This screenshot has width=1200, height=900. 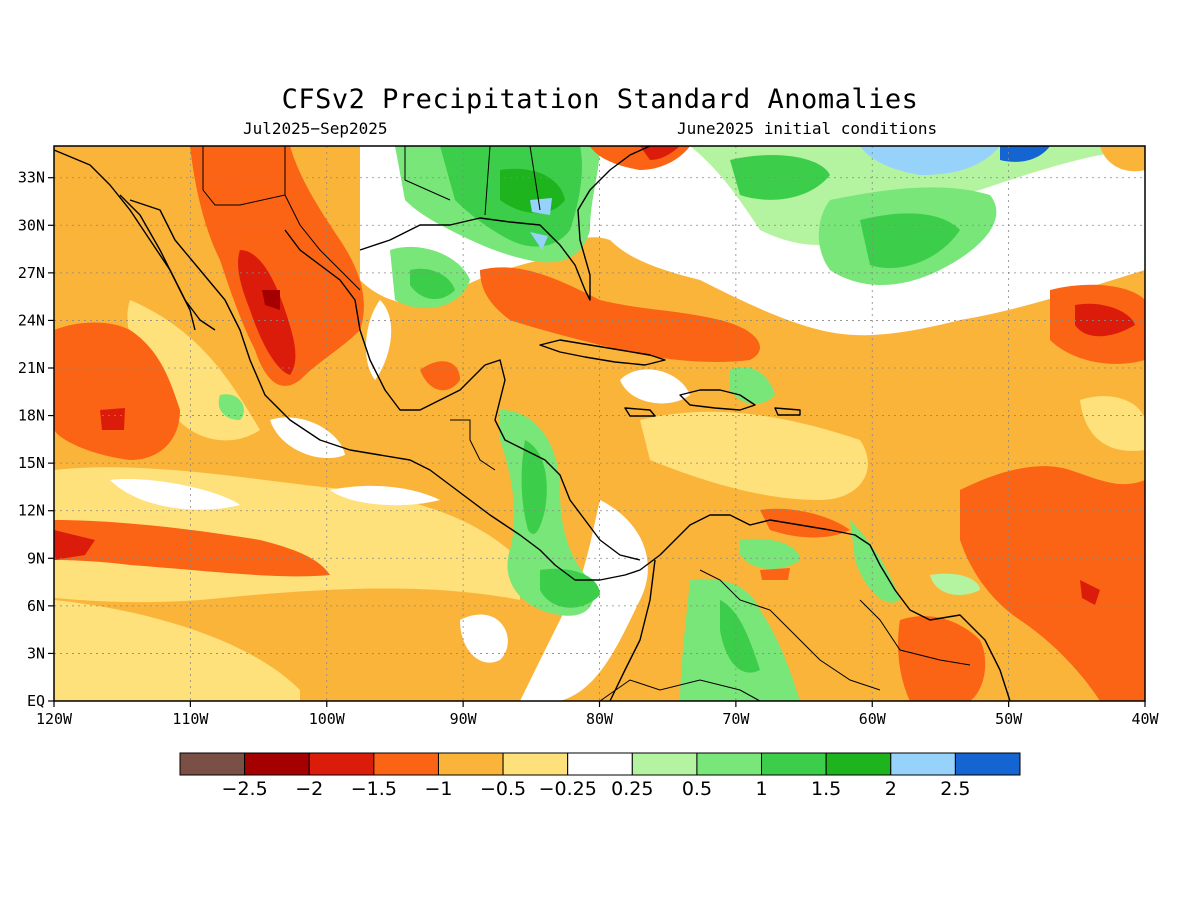 What do you see at coordinates (192, 548) in the screenshot?
I see `field-dry-itcz` at bounding box center [192, 548].